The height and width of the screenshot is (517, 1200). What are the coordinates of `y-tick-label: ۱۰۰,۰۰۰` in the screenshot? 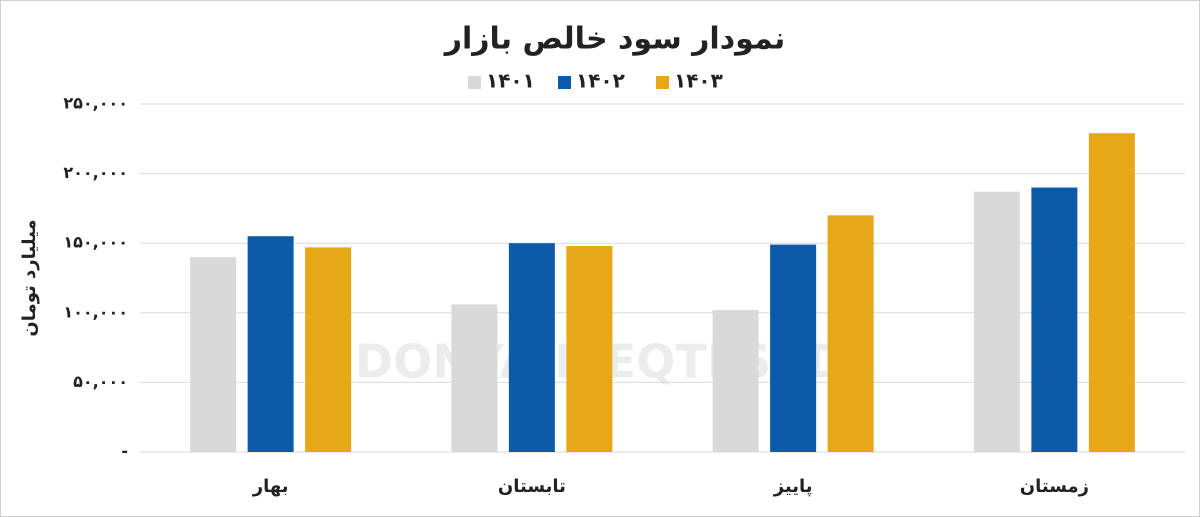 It's located at (95, 311).